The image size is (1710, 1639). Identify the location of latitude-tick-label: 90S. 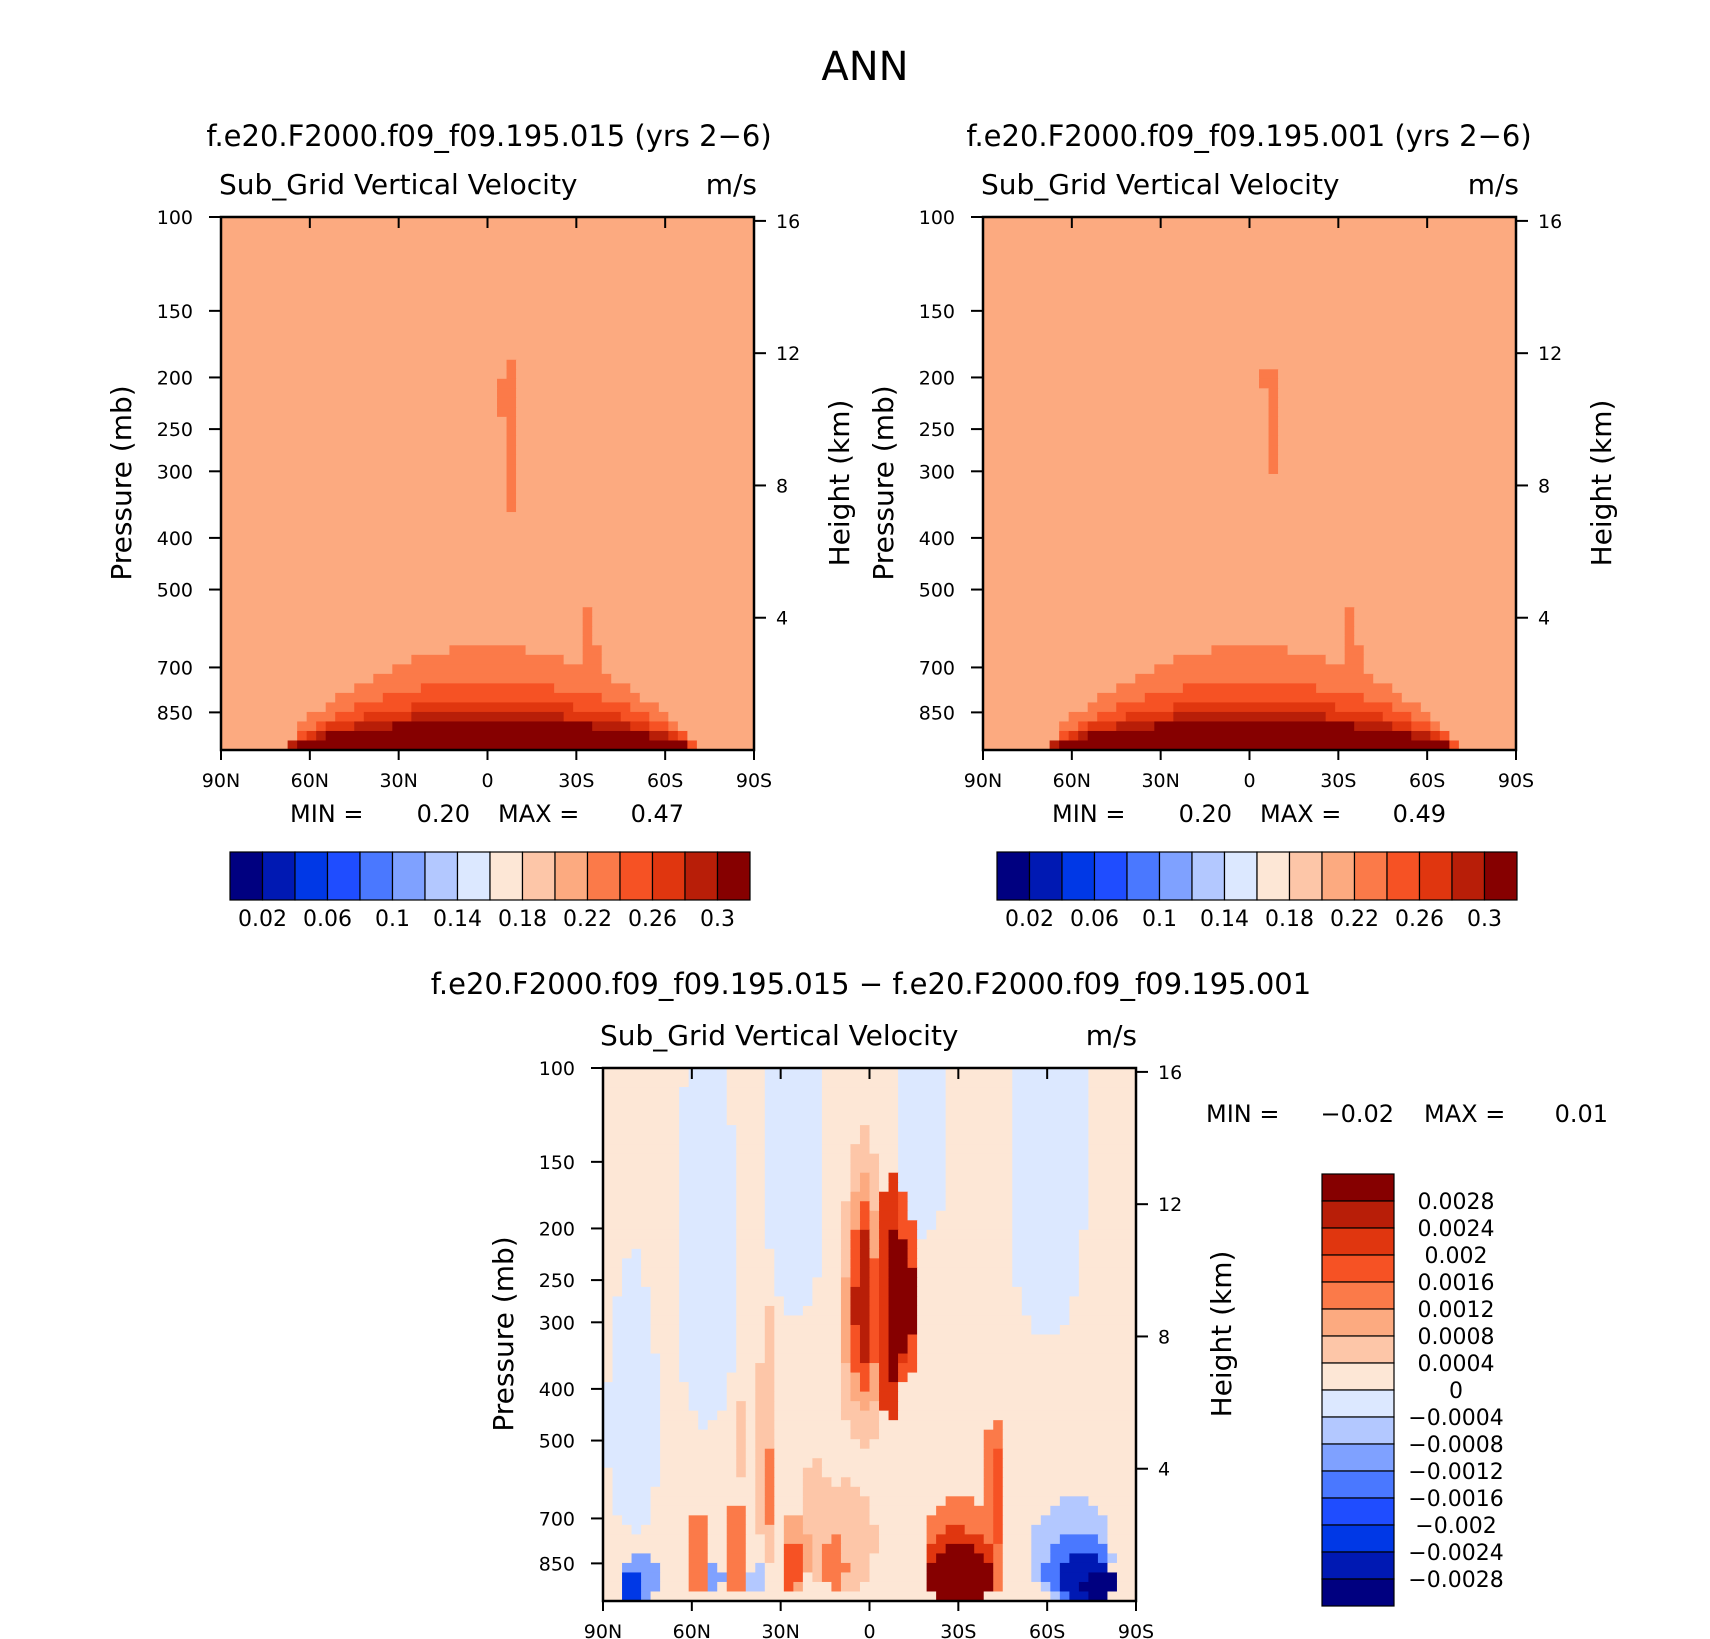
(1136, 1630).